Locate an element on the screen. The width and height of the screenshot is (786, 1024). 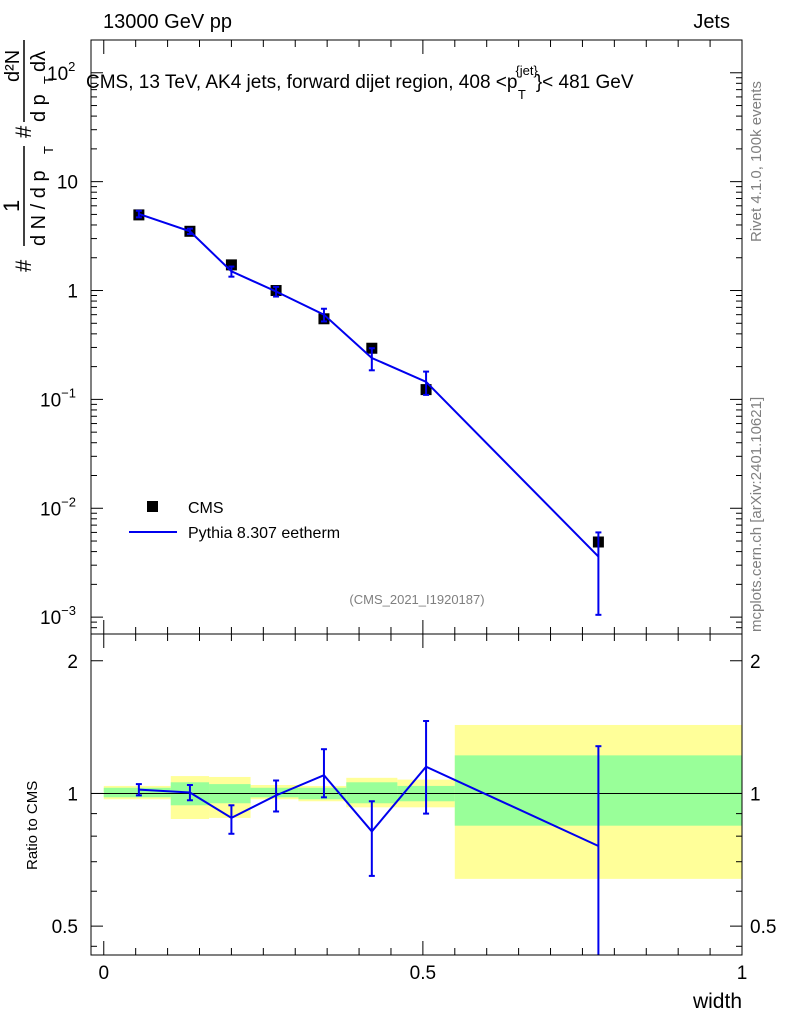
ylabel-den2: d p is located at coordinates (39, 108).